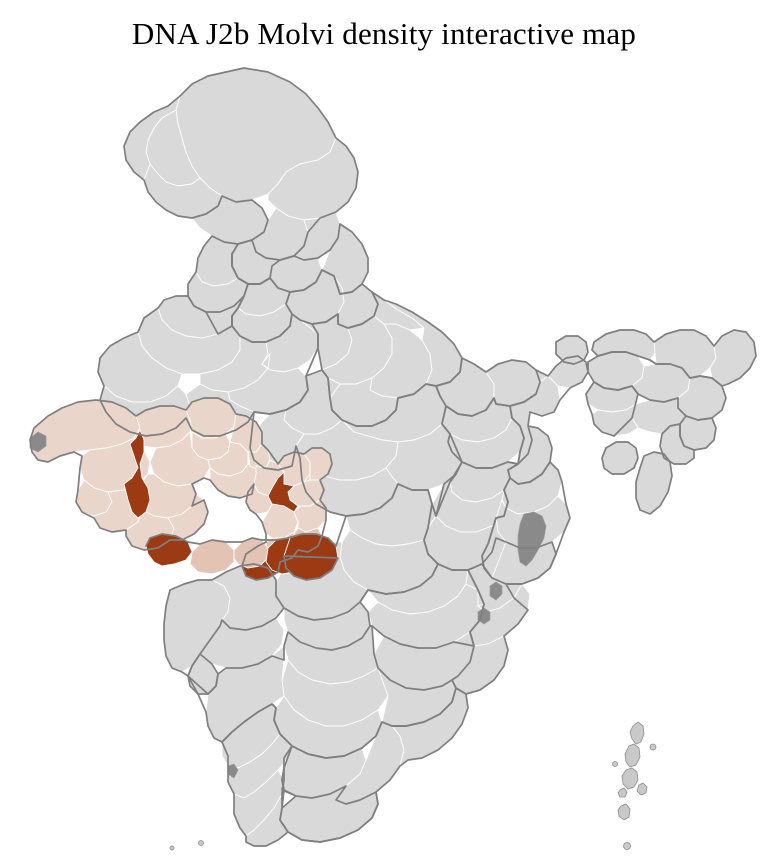 The width and height of the screenshot is (768, 858). What do you see at coordinates (624, 812) in the screenshot?
I see `island-little-andaman` at bounding box center [624, 812].